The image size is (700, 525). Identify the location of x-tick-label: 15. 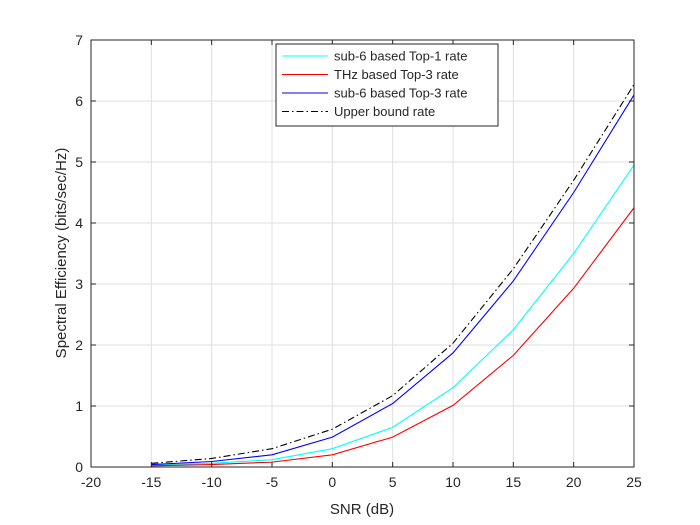
(514, 482).